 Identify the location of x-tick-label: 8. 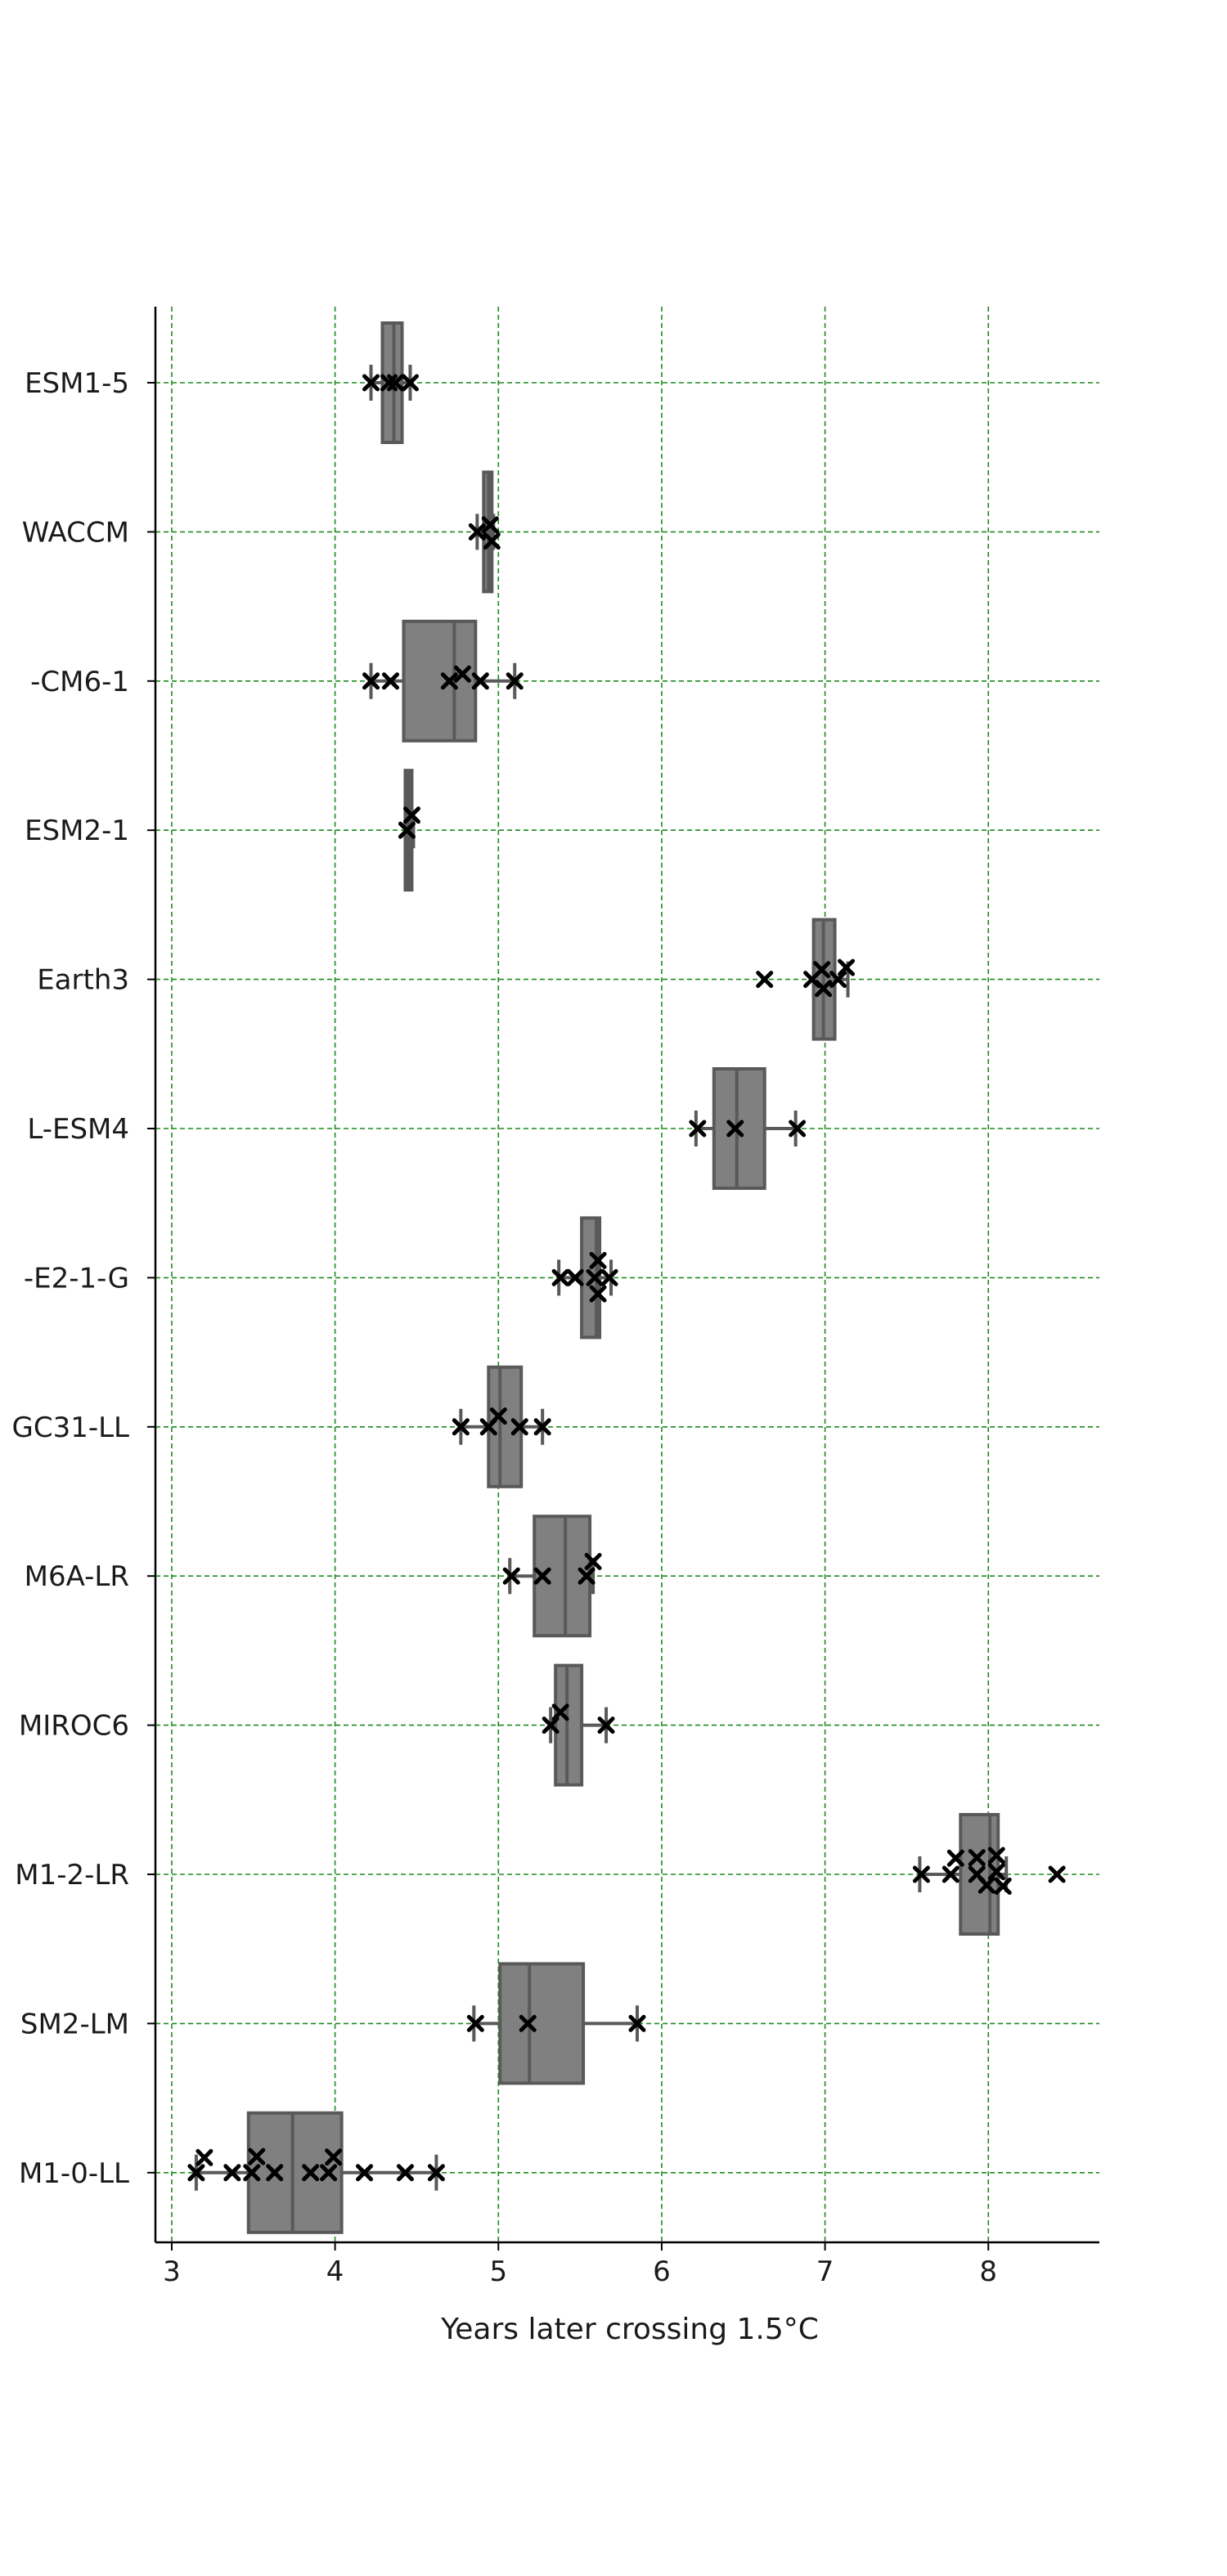
(988, 2271).